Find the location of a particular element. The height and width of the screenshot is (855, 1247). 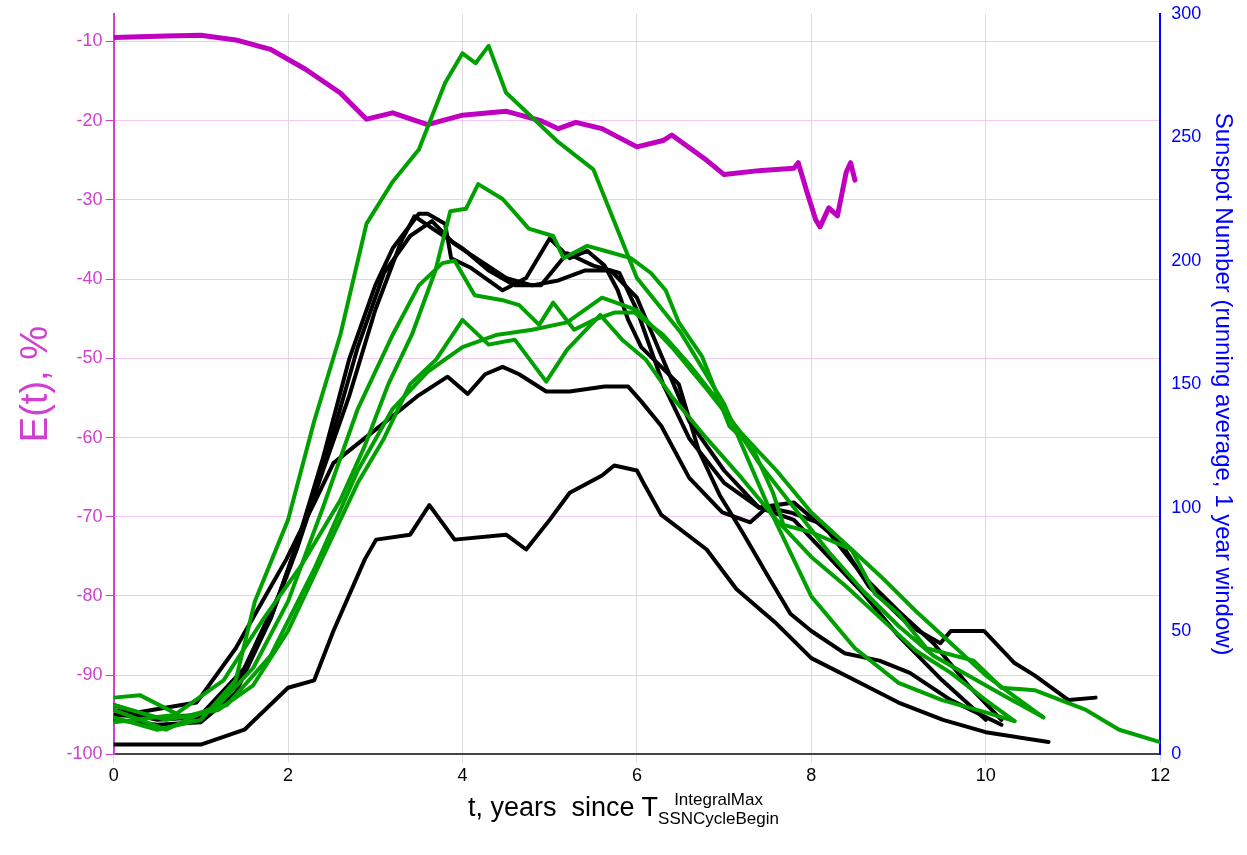

y2-tick-label: 200 is located at coordinates (1186, 259).